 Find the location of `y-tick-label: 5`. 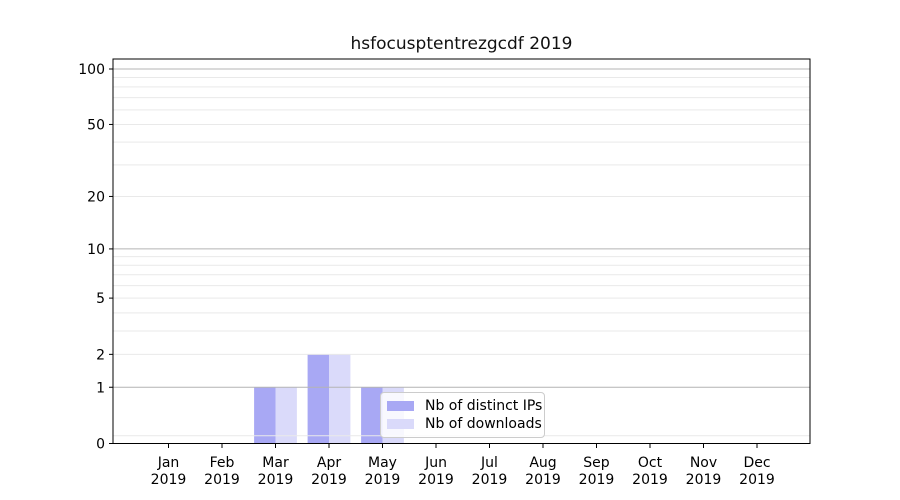

y-tick-label: 5 is located at coordinates (100, 299).